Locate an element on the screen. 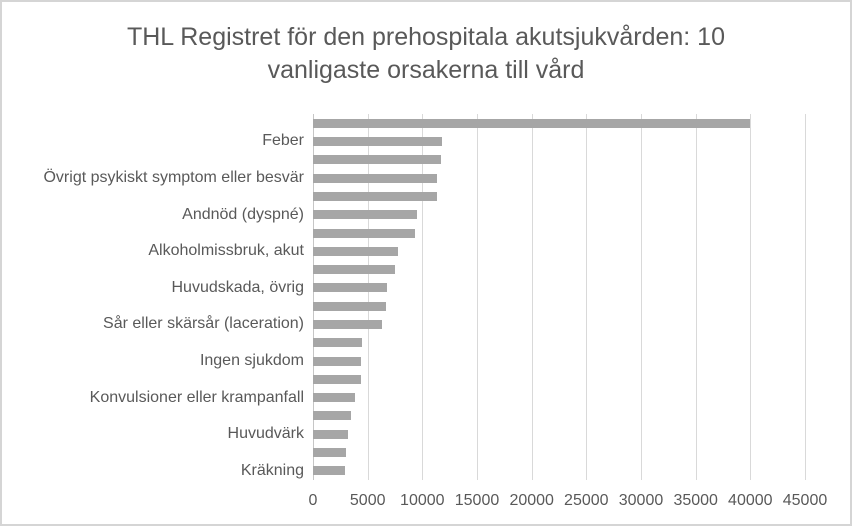 The height and width of the screenshot is (526, 852). axis-line is located at coordinates (313, 297).